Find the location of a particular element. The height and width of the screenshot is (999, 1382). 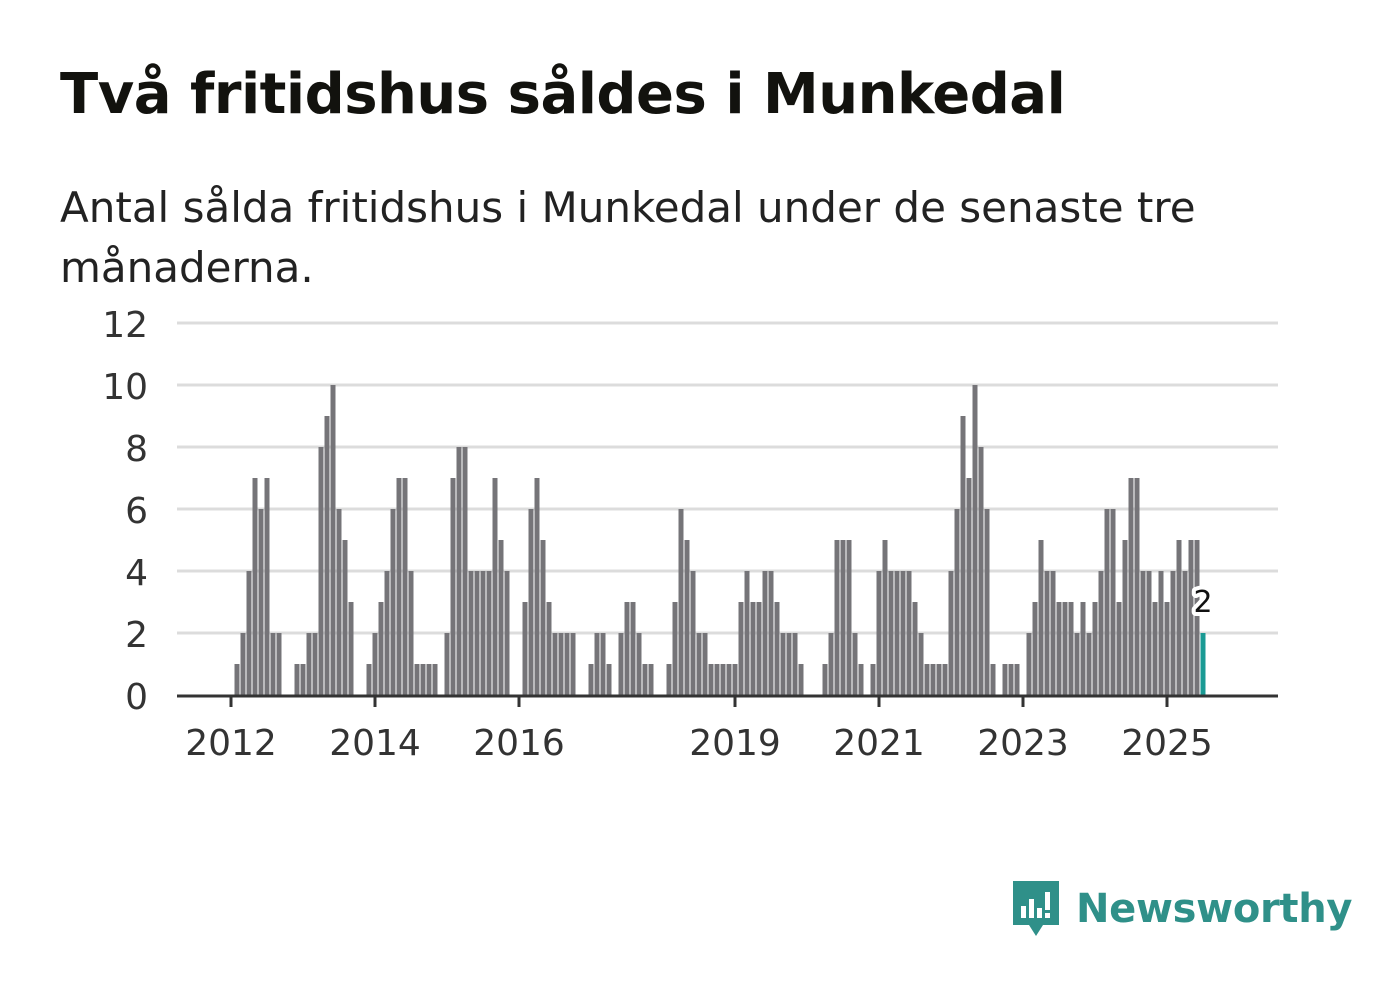

y-tick-label: 0 is located at coordinates (136, 697).